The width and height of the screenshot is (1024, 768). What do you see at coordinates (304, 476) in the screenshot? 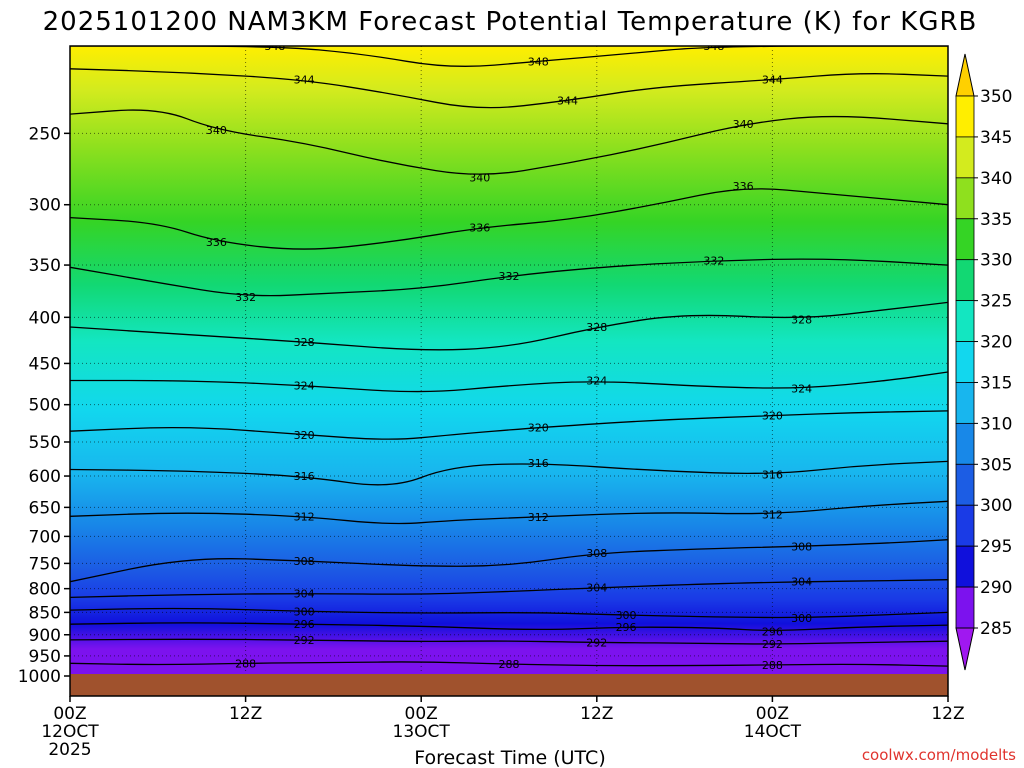
I see `isentrope-label-316-0: 316` at bounding box center [304, 476].